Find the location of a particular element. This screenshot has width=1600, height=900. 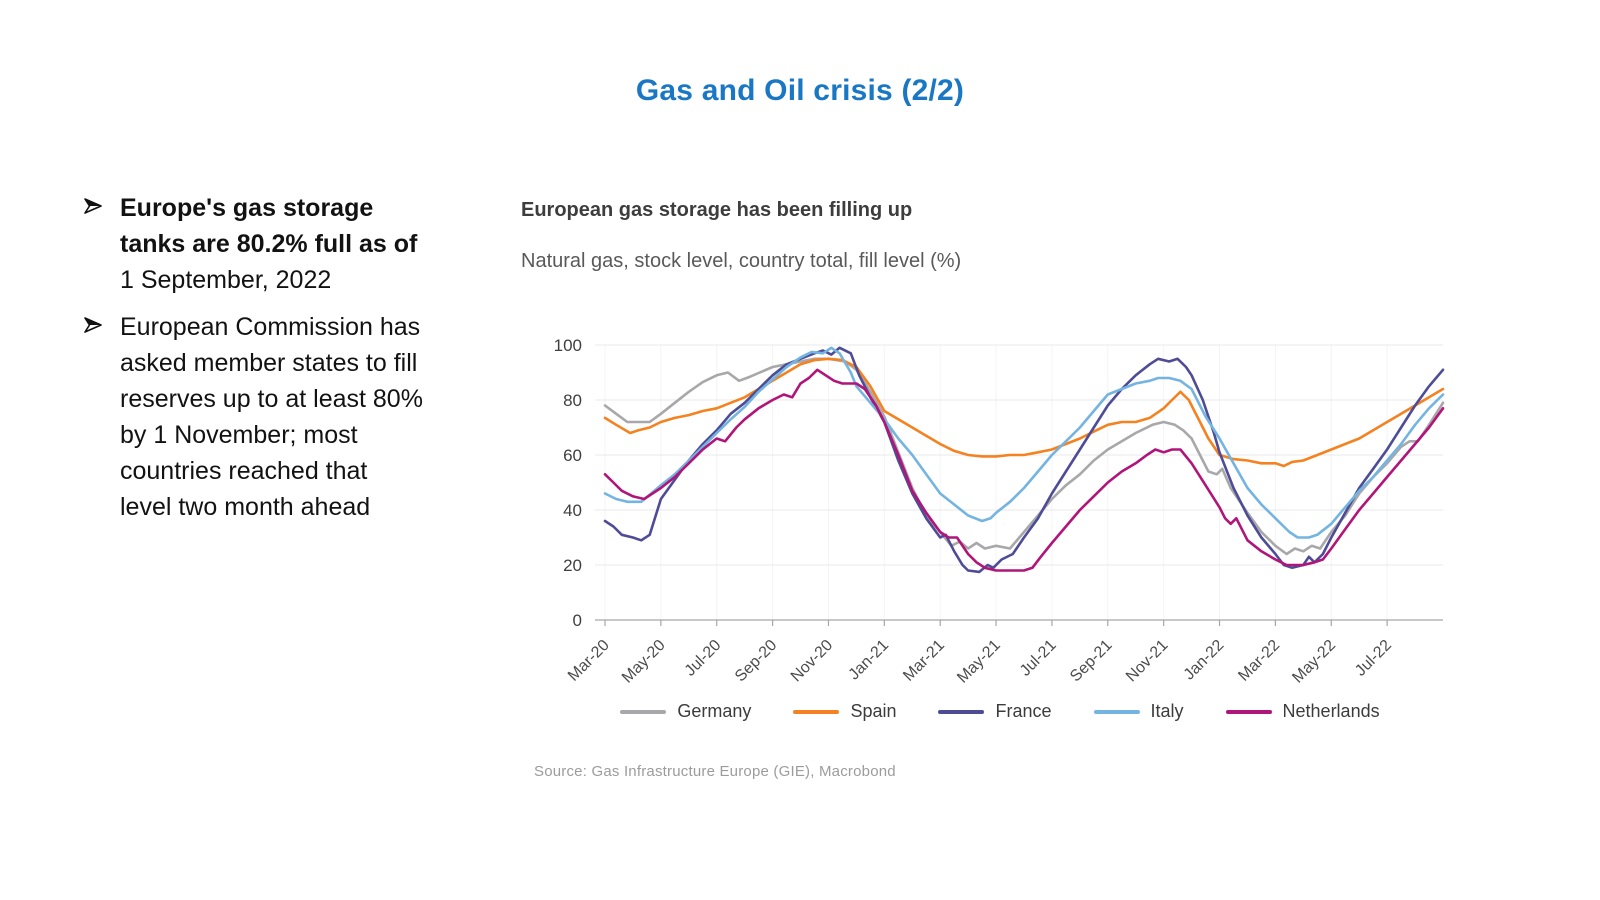

x-axis-label: May-22 is located at coordinates (1314, 662).